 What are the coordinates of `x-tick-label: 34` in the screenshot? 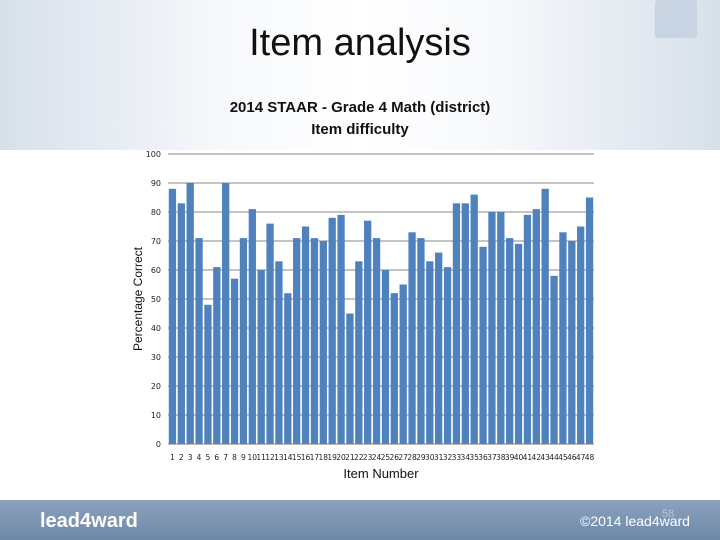 It's located at (466, 457).